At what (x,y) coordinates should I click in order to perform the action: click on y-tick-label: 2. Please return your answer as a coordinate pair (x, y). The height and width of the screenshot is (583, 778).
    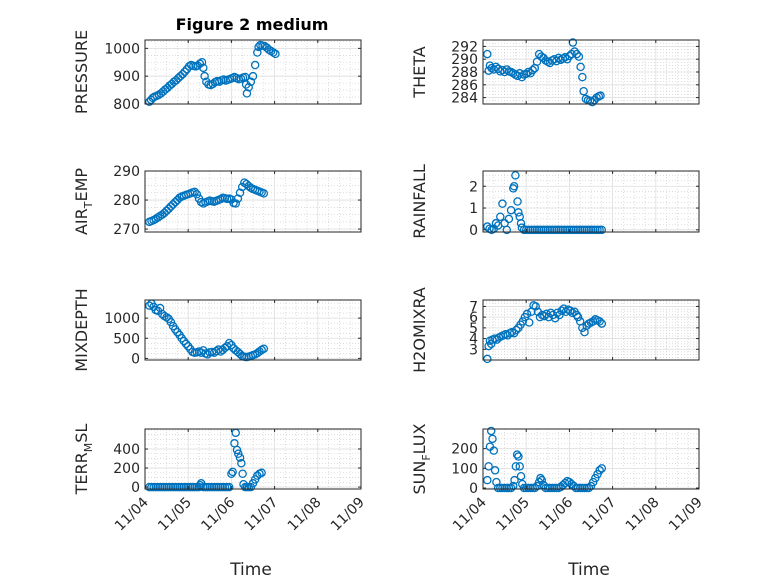
    Looking at the image, I should click on (473, 187).